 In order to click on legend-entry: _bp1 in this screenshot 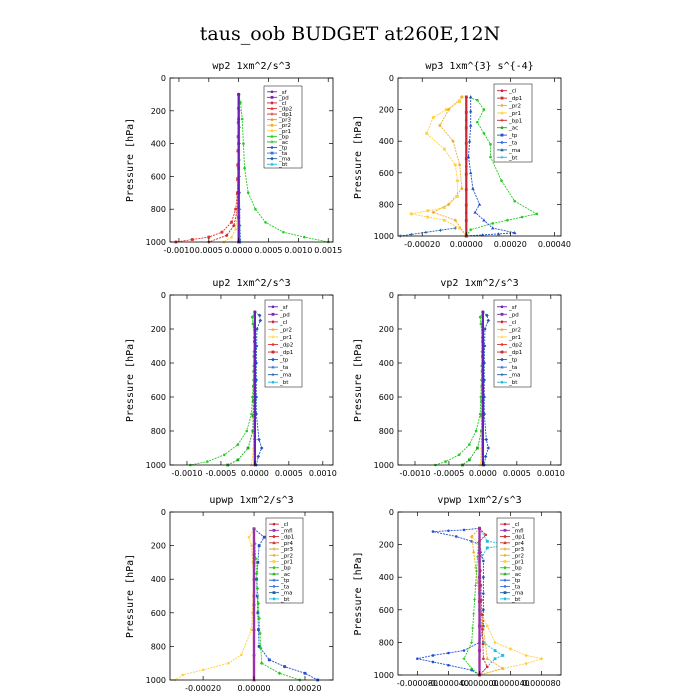, I will do `click(515, 121)`.